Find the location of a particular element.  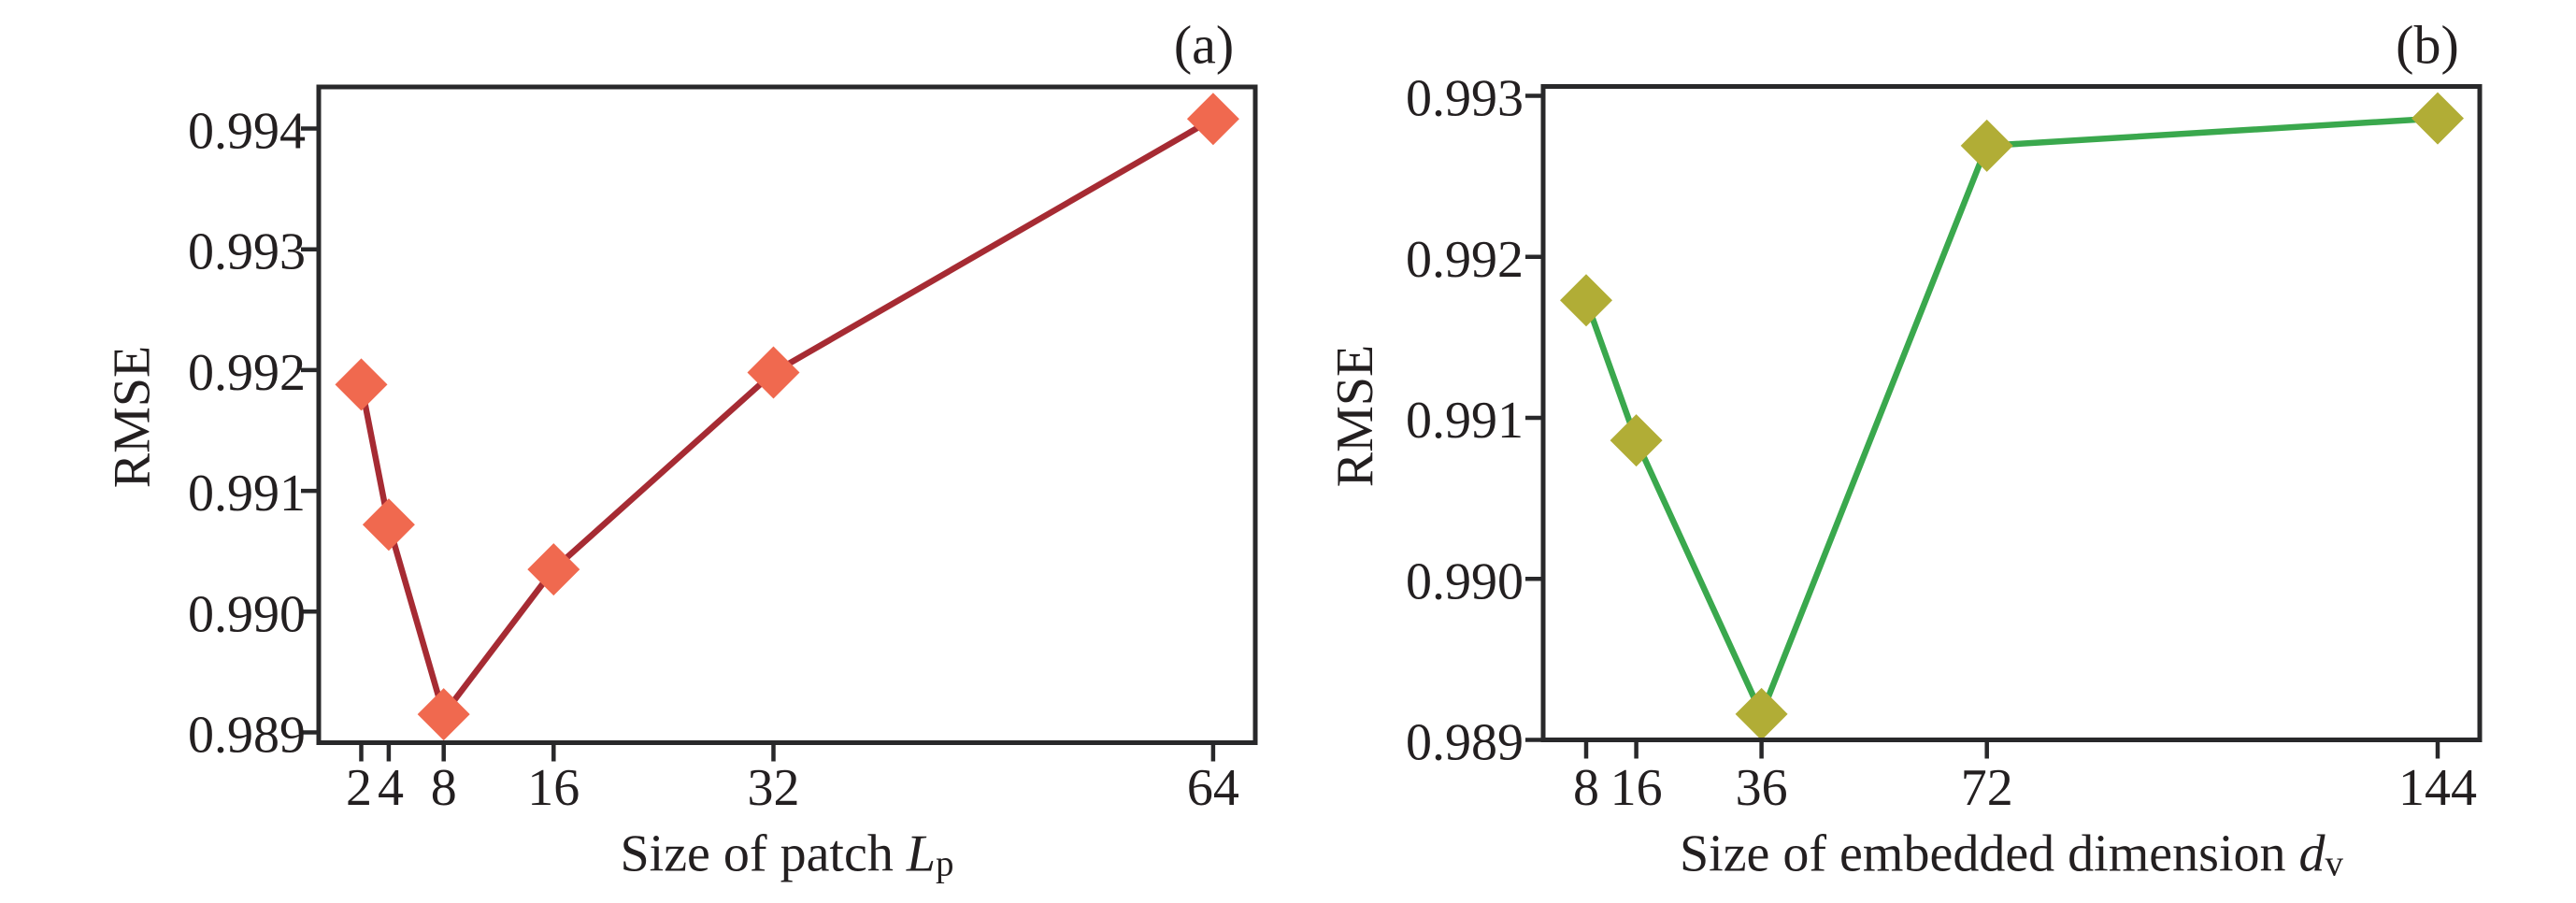

svg-text: 4 is located at coordinates (391, 788).